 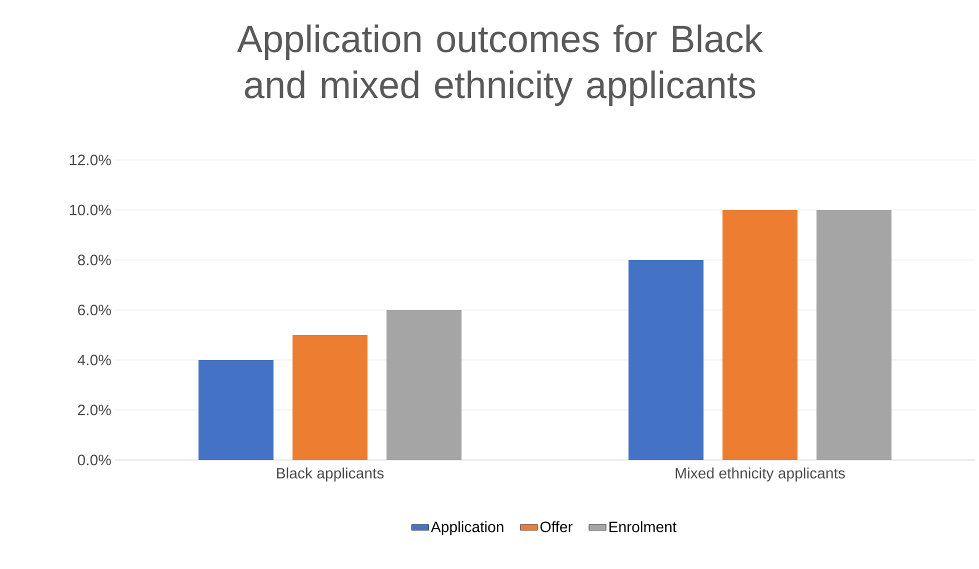 What do you see at coordinates (760, 475) in the screenshot?
I see `x-tick-label: Mixed ethnicity applicants` at bounding box center [760, 475].